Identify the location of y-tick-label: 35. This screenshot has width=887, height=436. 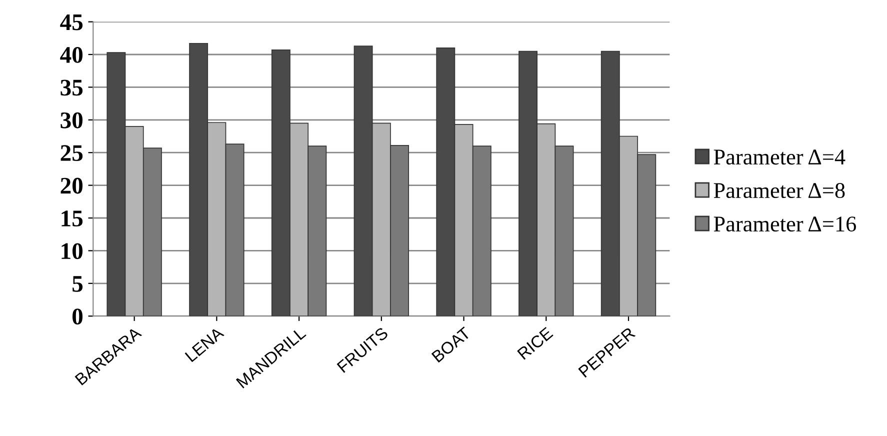
(71, 88).